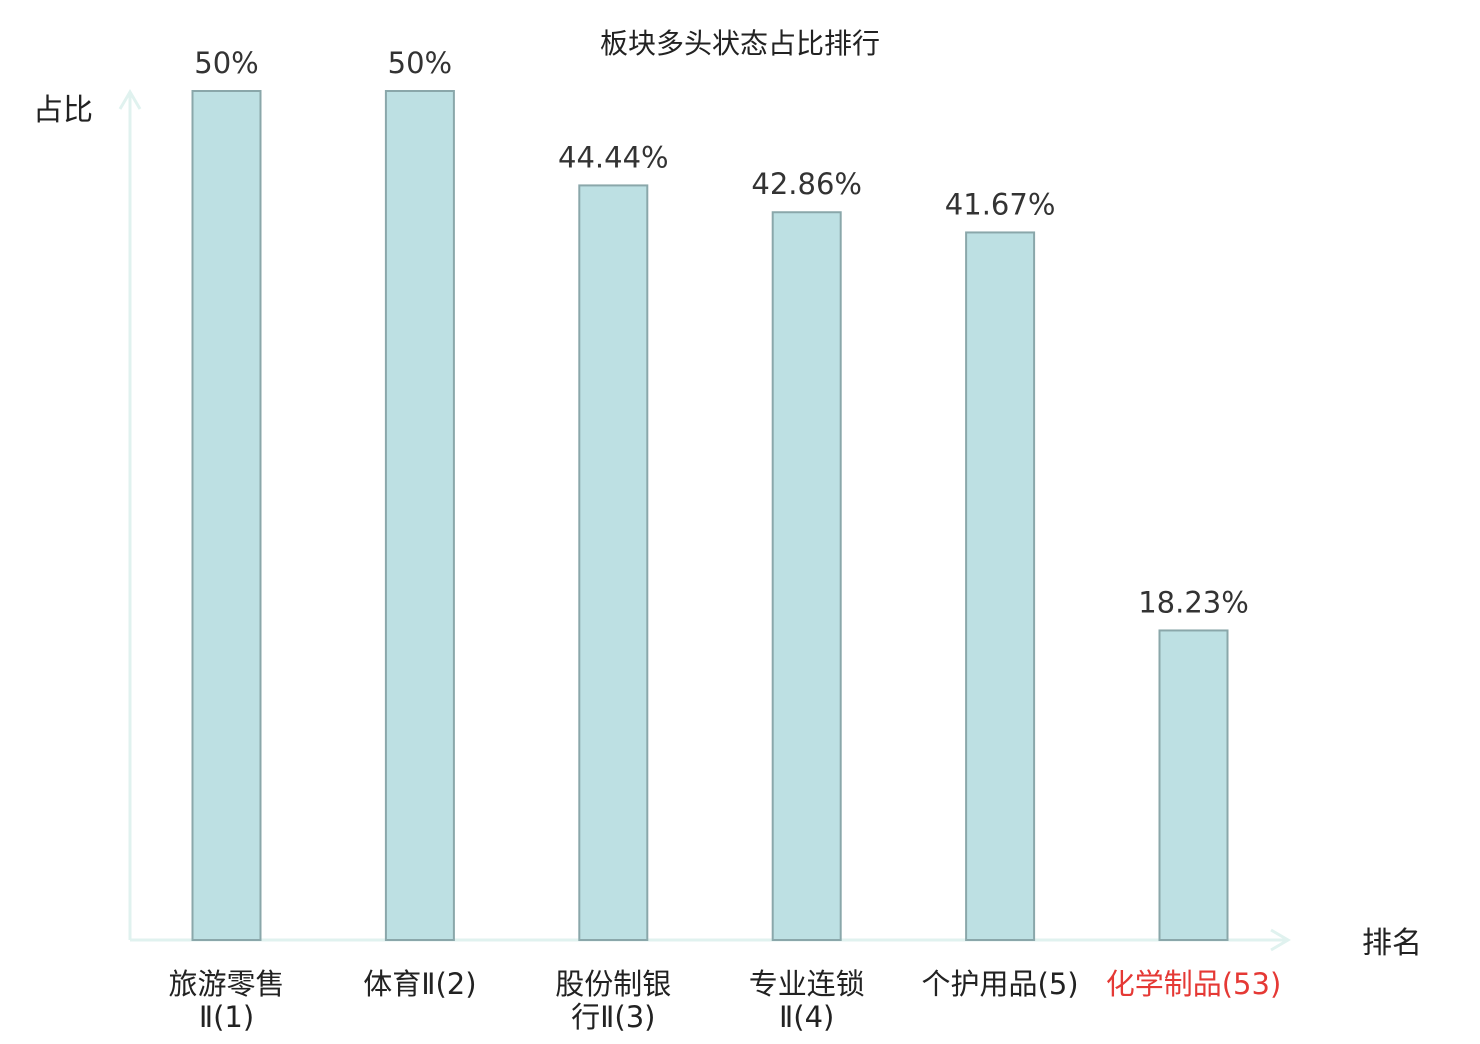 The width and height of the screenshot is (1480, 1044). What do you see at coordinates (740, 43) in the screenshot?
I see `chart-title: 板块多头状态占比排行` at bounding box center [740, 43].